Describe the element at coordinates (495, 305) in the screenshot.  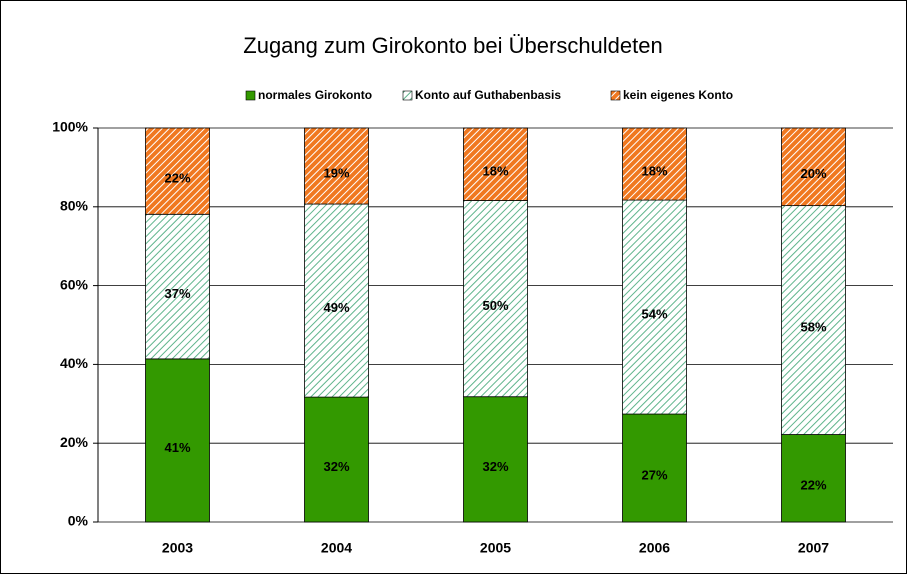
I see `data-label: 50%` at that location.